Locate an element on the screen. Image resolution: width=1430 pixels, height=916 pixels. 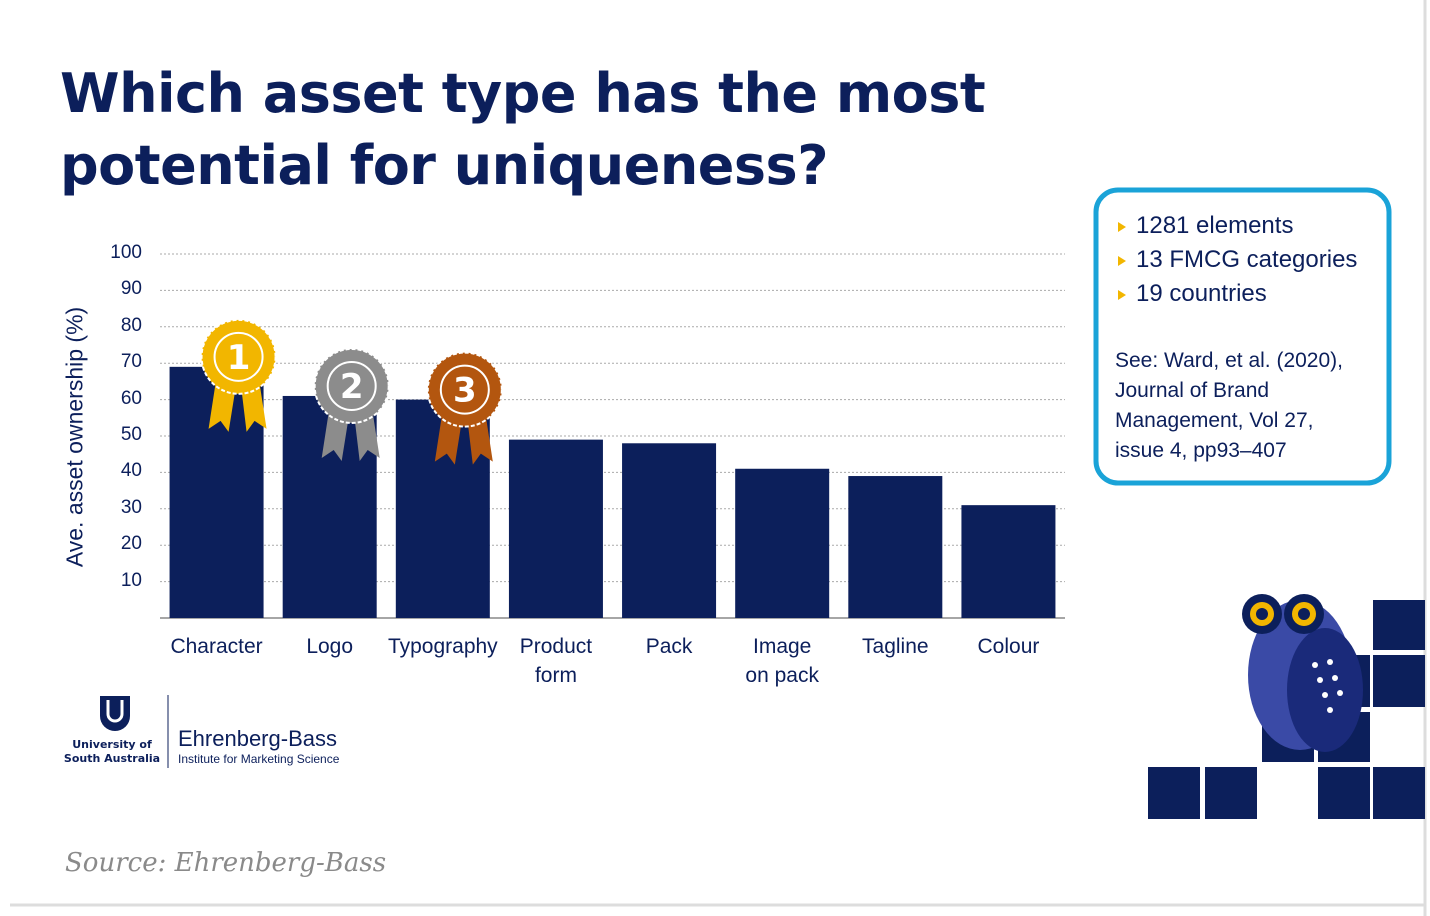
x-tick-label: Tagline is located at coordinates (895, 646).